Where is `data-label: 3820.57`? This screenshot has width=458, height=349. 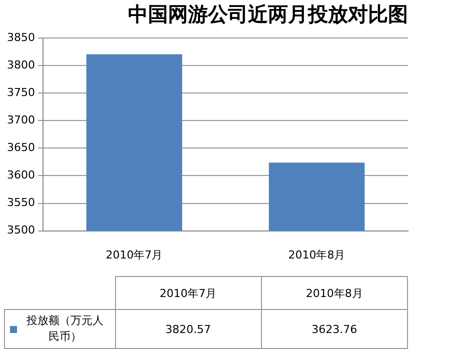
data-label: 3820.57 is located at coordinates (188, 329).